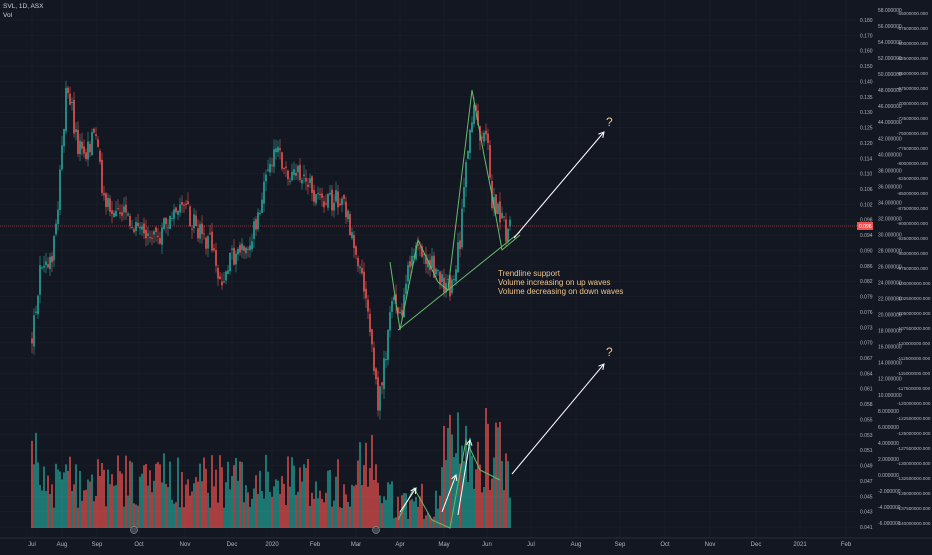 This screenshot has height=555, width=932. Describe the element at coordinates (890, 187) in the screenshot. I see `volume-tick-label: 36.000000` at that location.